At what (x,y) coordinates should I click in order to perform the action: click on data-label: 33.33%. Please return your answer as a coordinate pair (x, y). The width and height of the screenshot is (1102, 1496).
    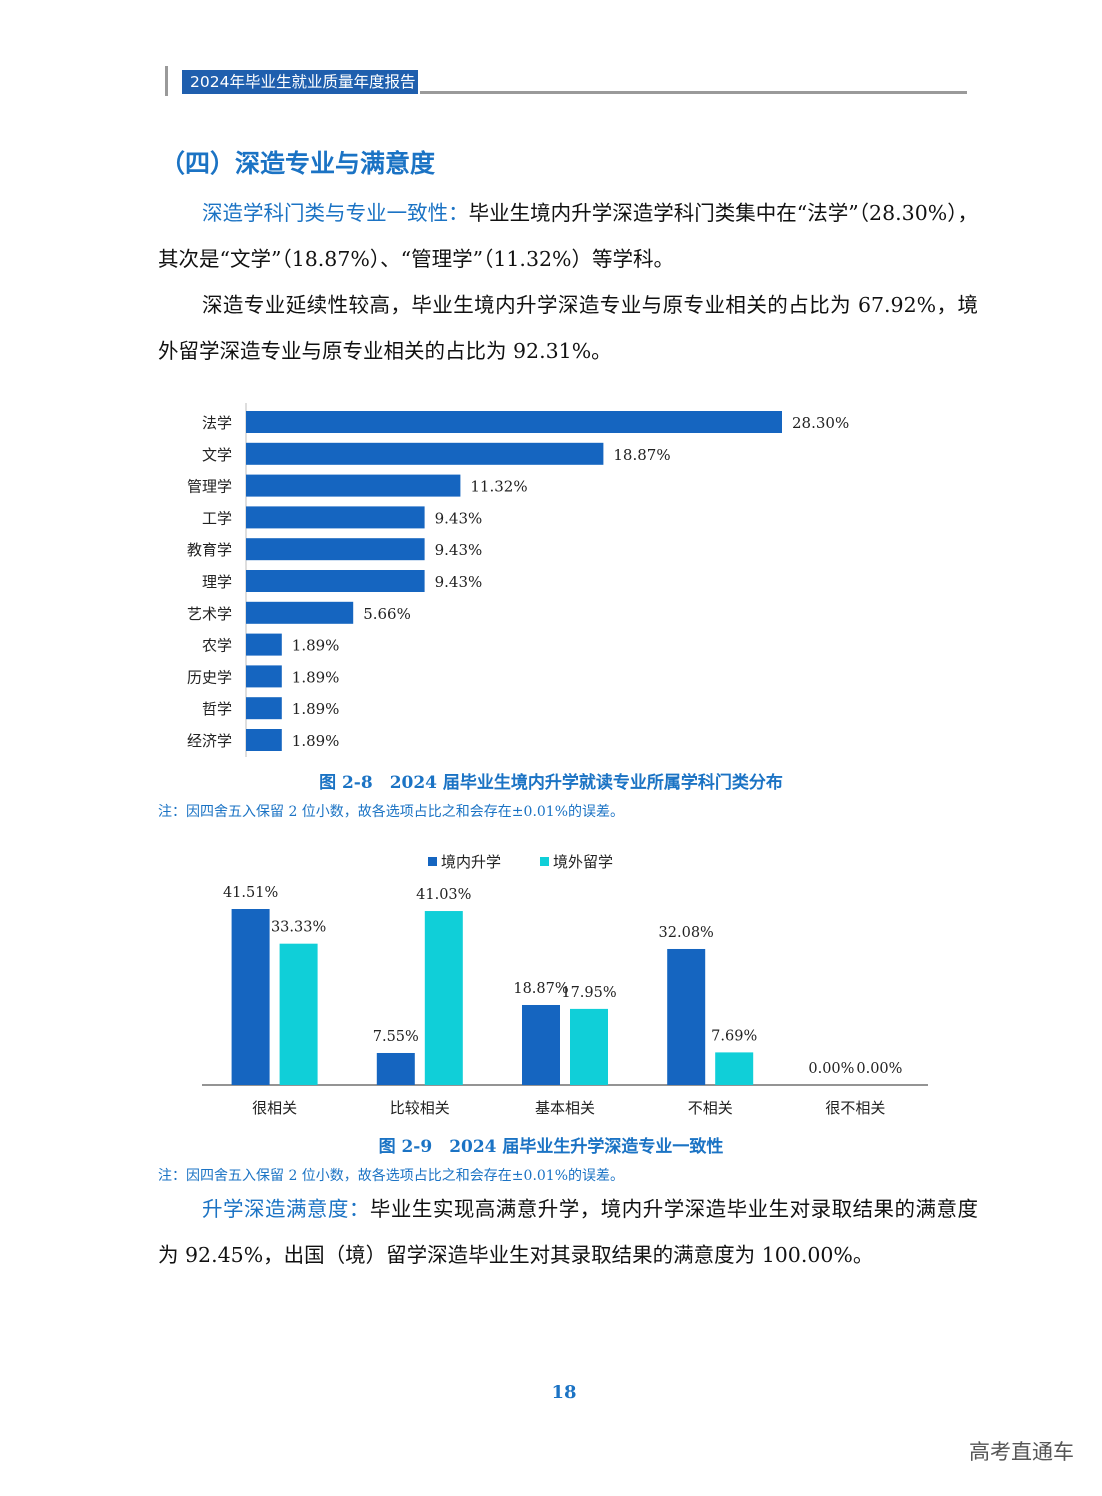
    Looking at the image, I should click on (298, 928).